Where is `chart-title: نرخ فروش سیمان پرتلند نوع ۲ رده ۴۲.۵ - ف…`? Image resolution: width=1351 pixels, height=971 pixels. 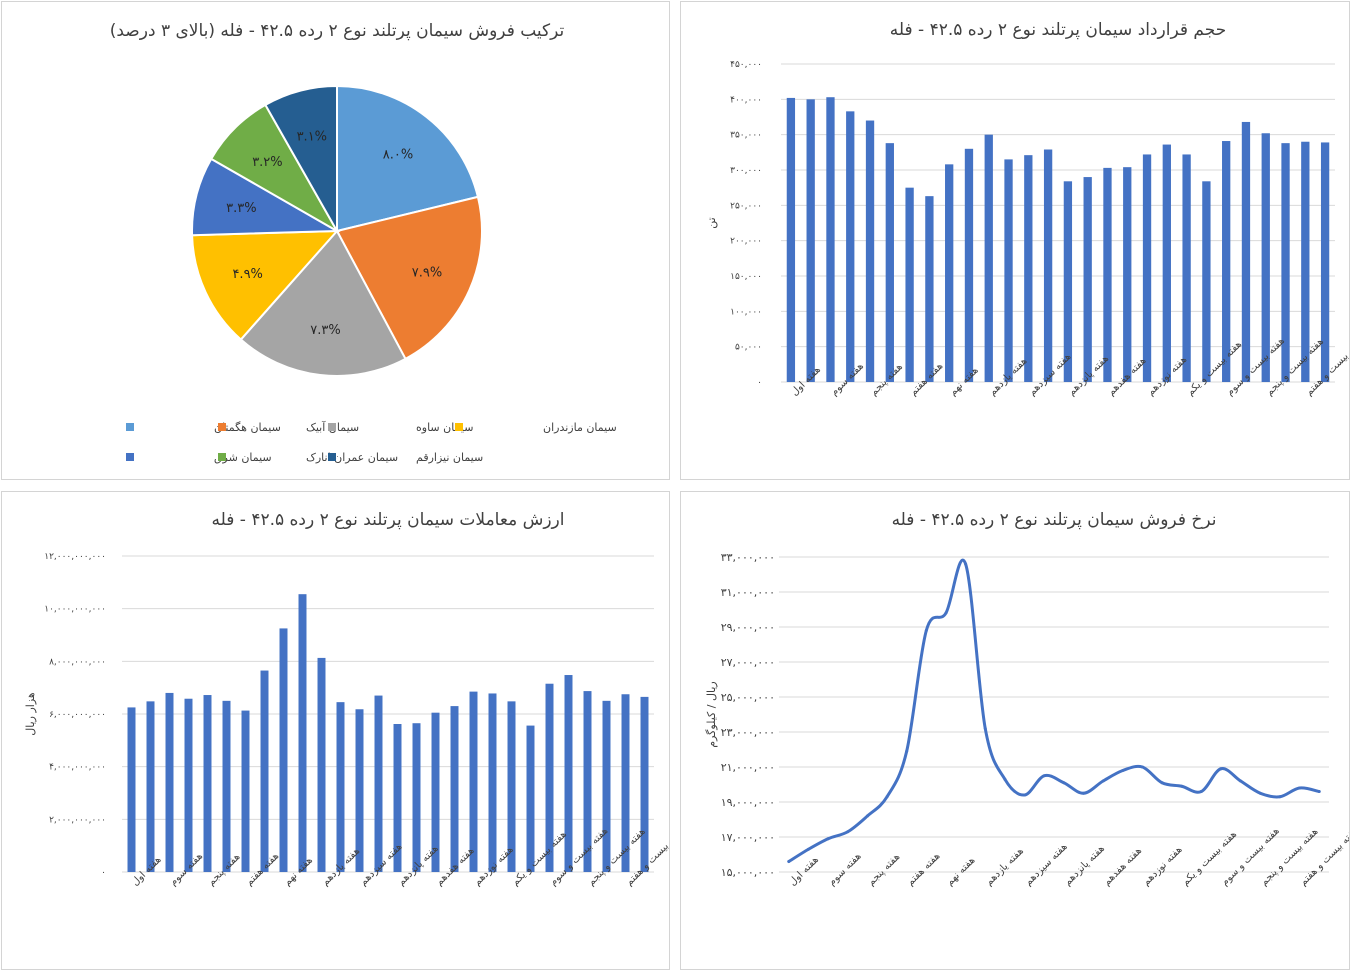
chart-title: نرخ فروش سیمان پرتلند نوع ۲ رده ۴۲.۵ - ف… is located at coordinates (1054, 520).